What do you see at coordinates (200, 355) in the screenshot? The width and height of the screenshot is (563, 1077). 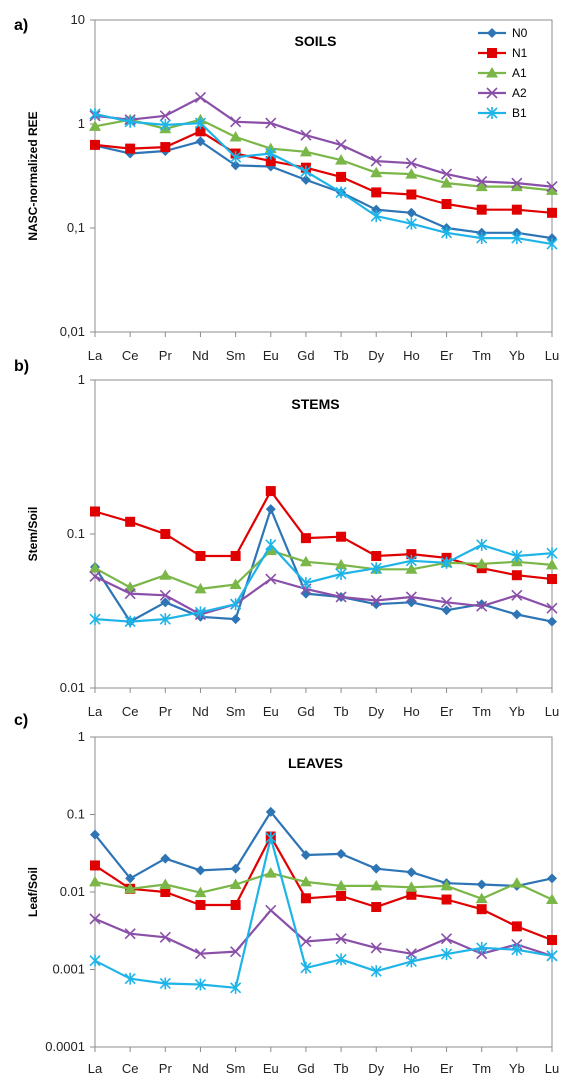 I see `x-tick-label: Nd` at bounding box center [200, 355].